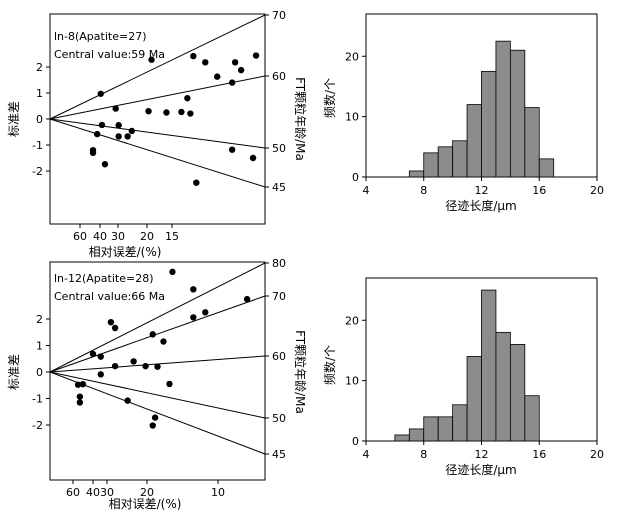 The height and width of the screenshot is (514, 637). What do you see at coordinates (279, 76) in the screenshot?
I see `age-tick-label: 60` at bounding box center [279, 76].